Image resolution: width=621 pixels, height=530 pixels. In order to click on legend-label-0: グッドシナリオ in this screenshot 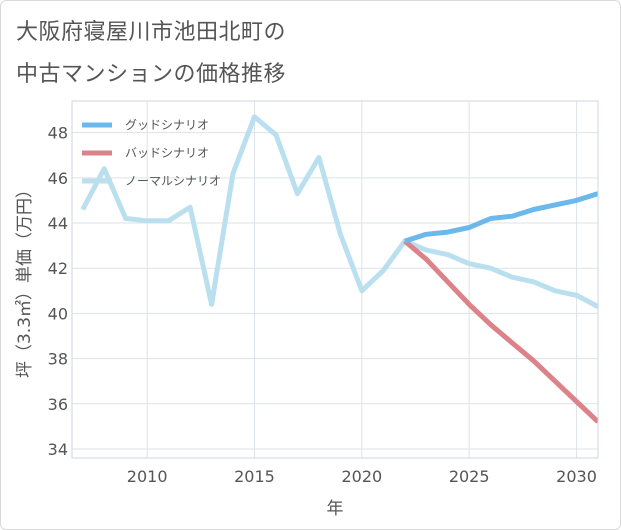, I will do `click(167, 125)`.